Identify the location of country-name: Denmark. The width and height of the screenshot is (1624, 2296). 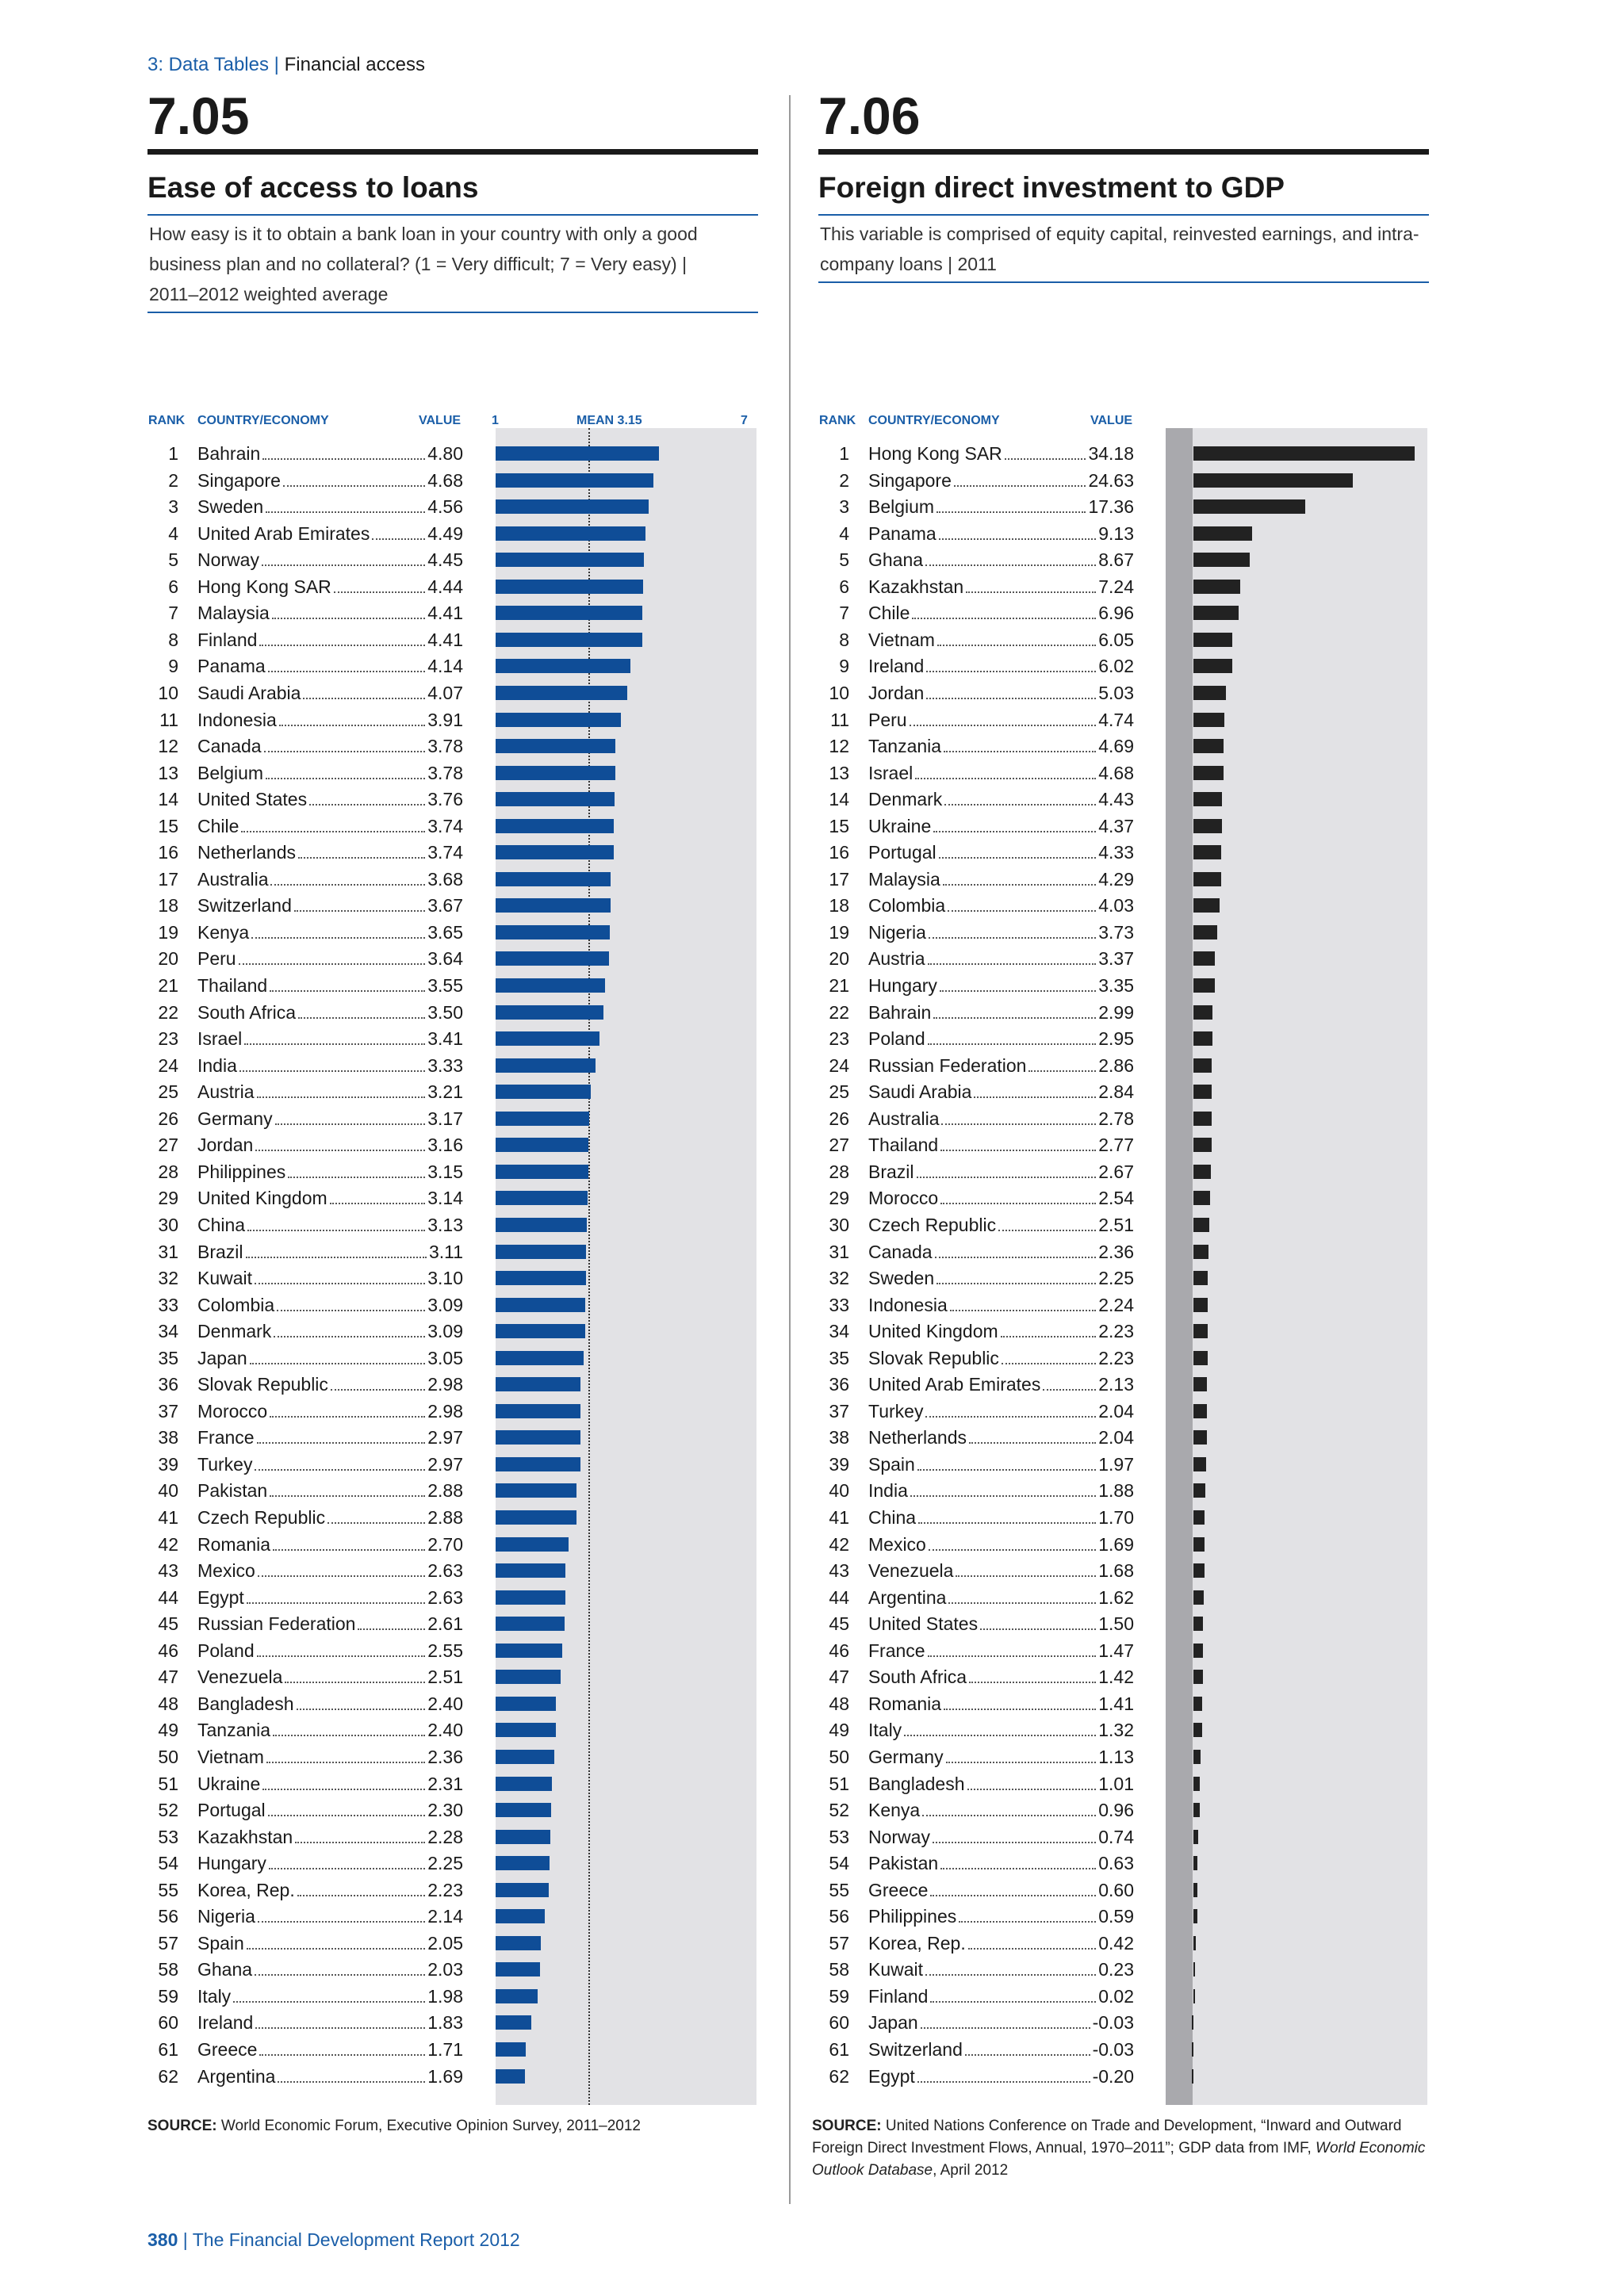
(905, 799).